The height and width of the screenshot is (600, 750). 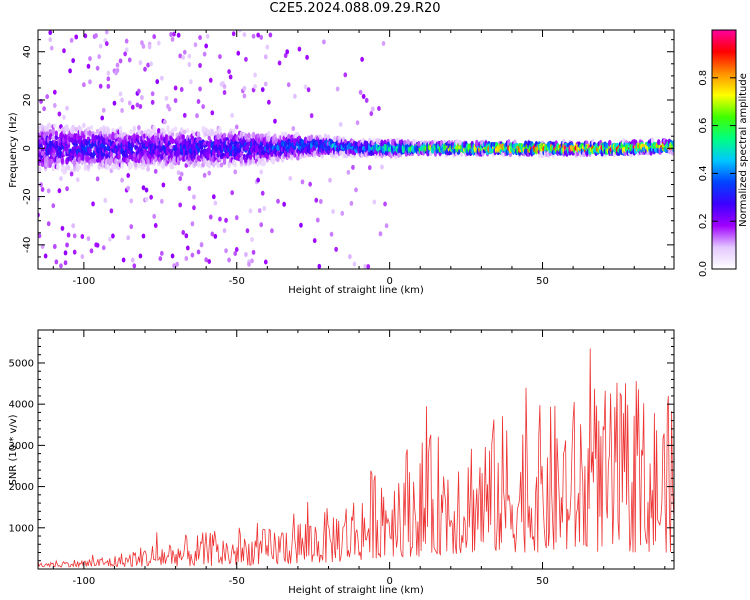 I want to click on y-tick-label: 3000, so click(x=21, y=446).